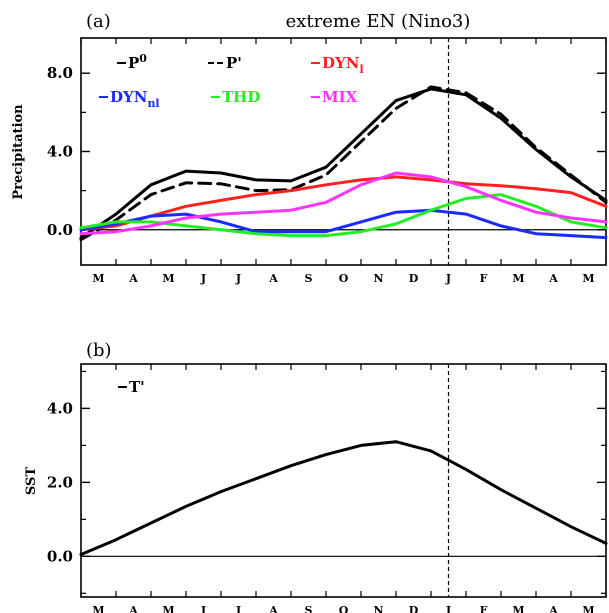 This screenshot has height=613, width=609. What do you see at coordinates (60, 73) in the screenshot?
I see `y-tick-label: 8.0` at bounding box center [60, 73].